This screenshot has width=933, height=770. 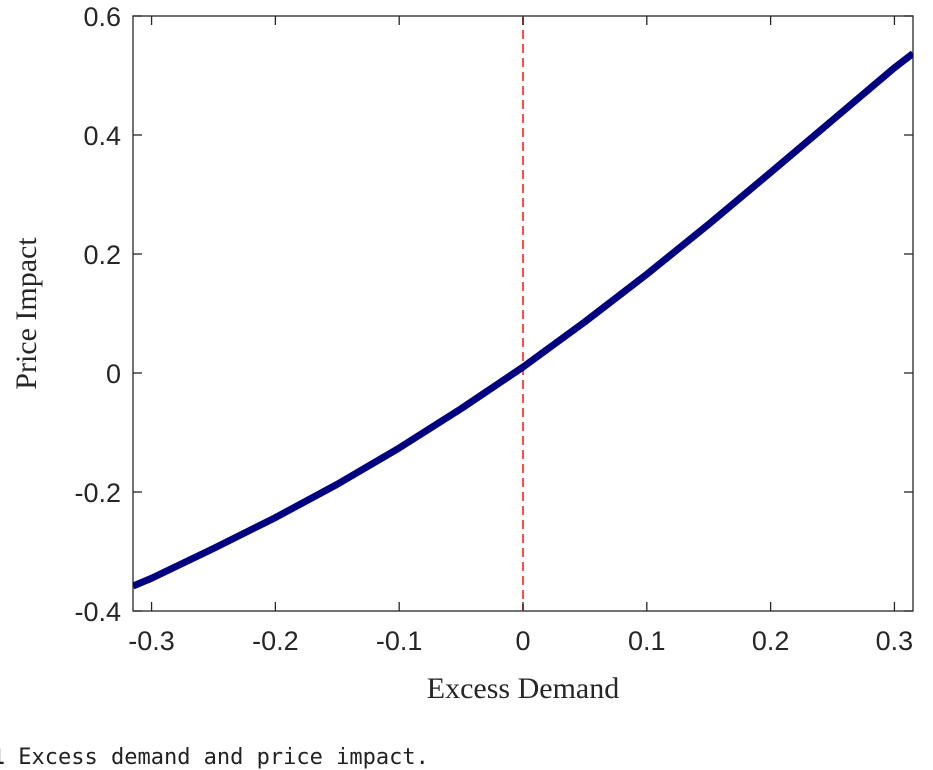 I want to click on x-tick-label: 0.3, so click(x=895, y=641).